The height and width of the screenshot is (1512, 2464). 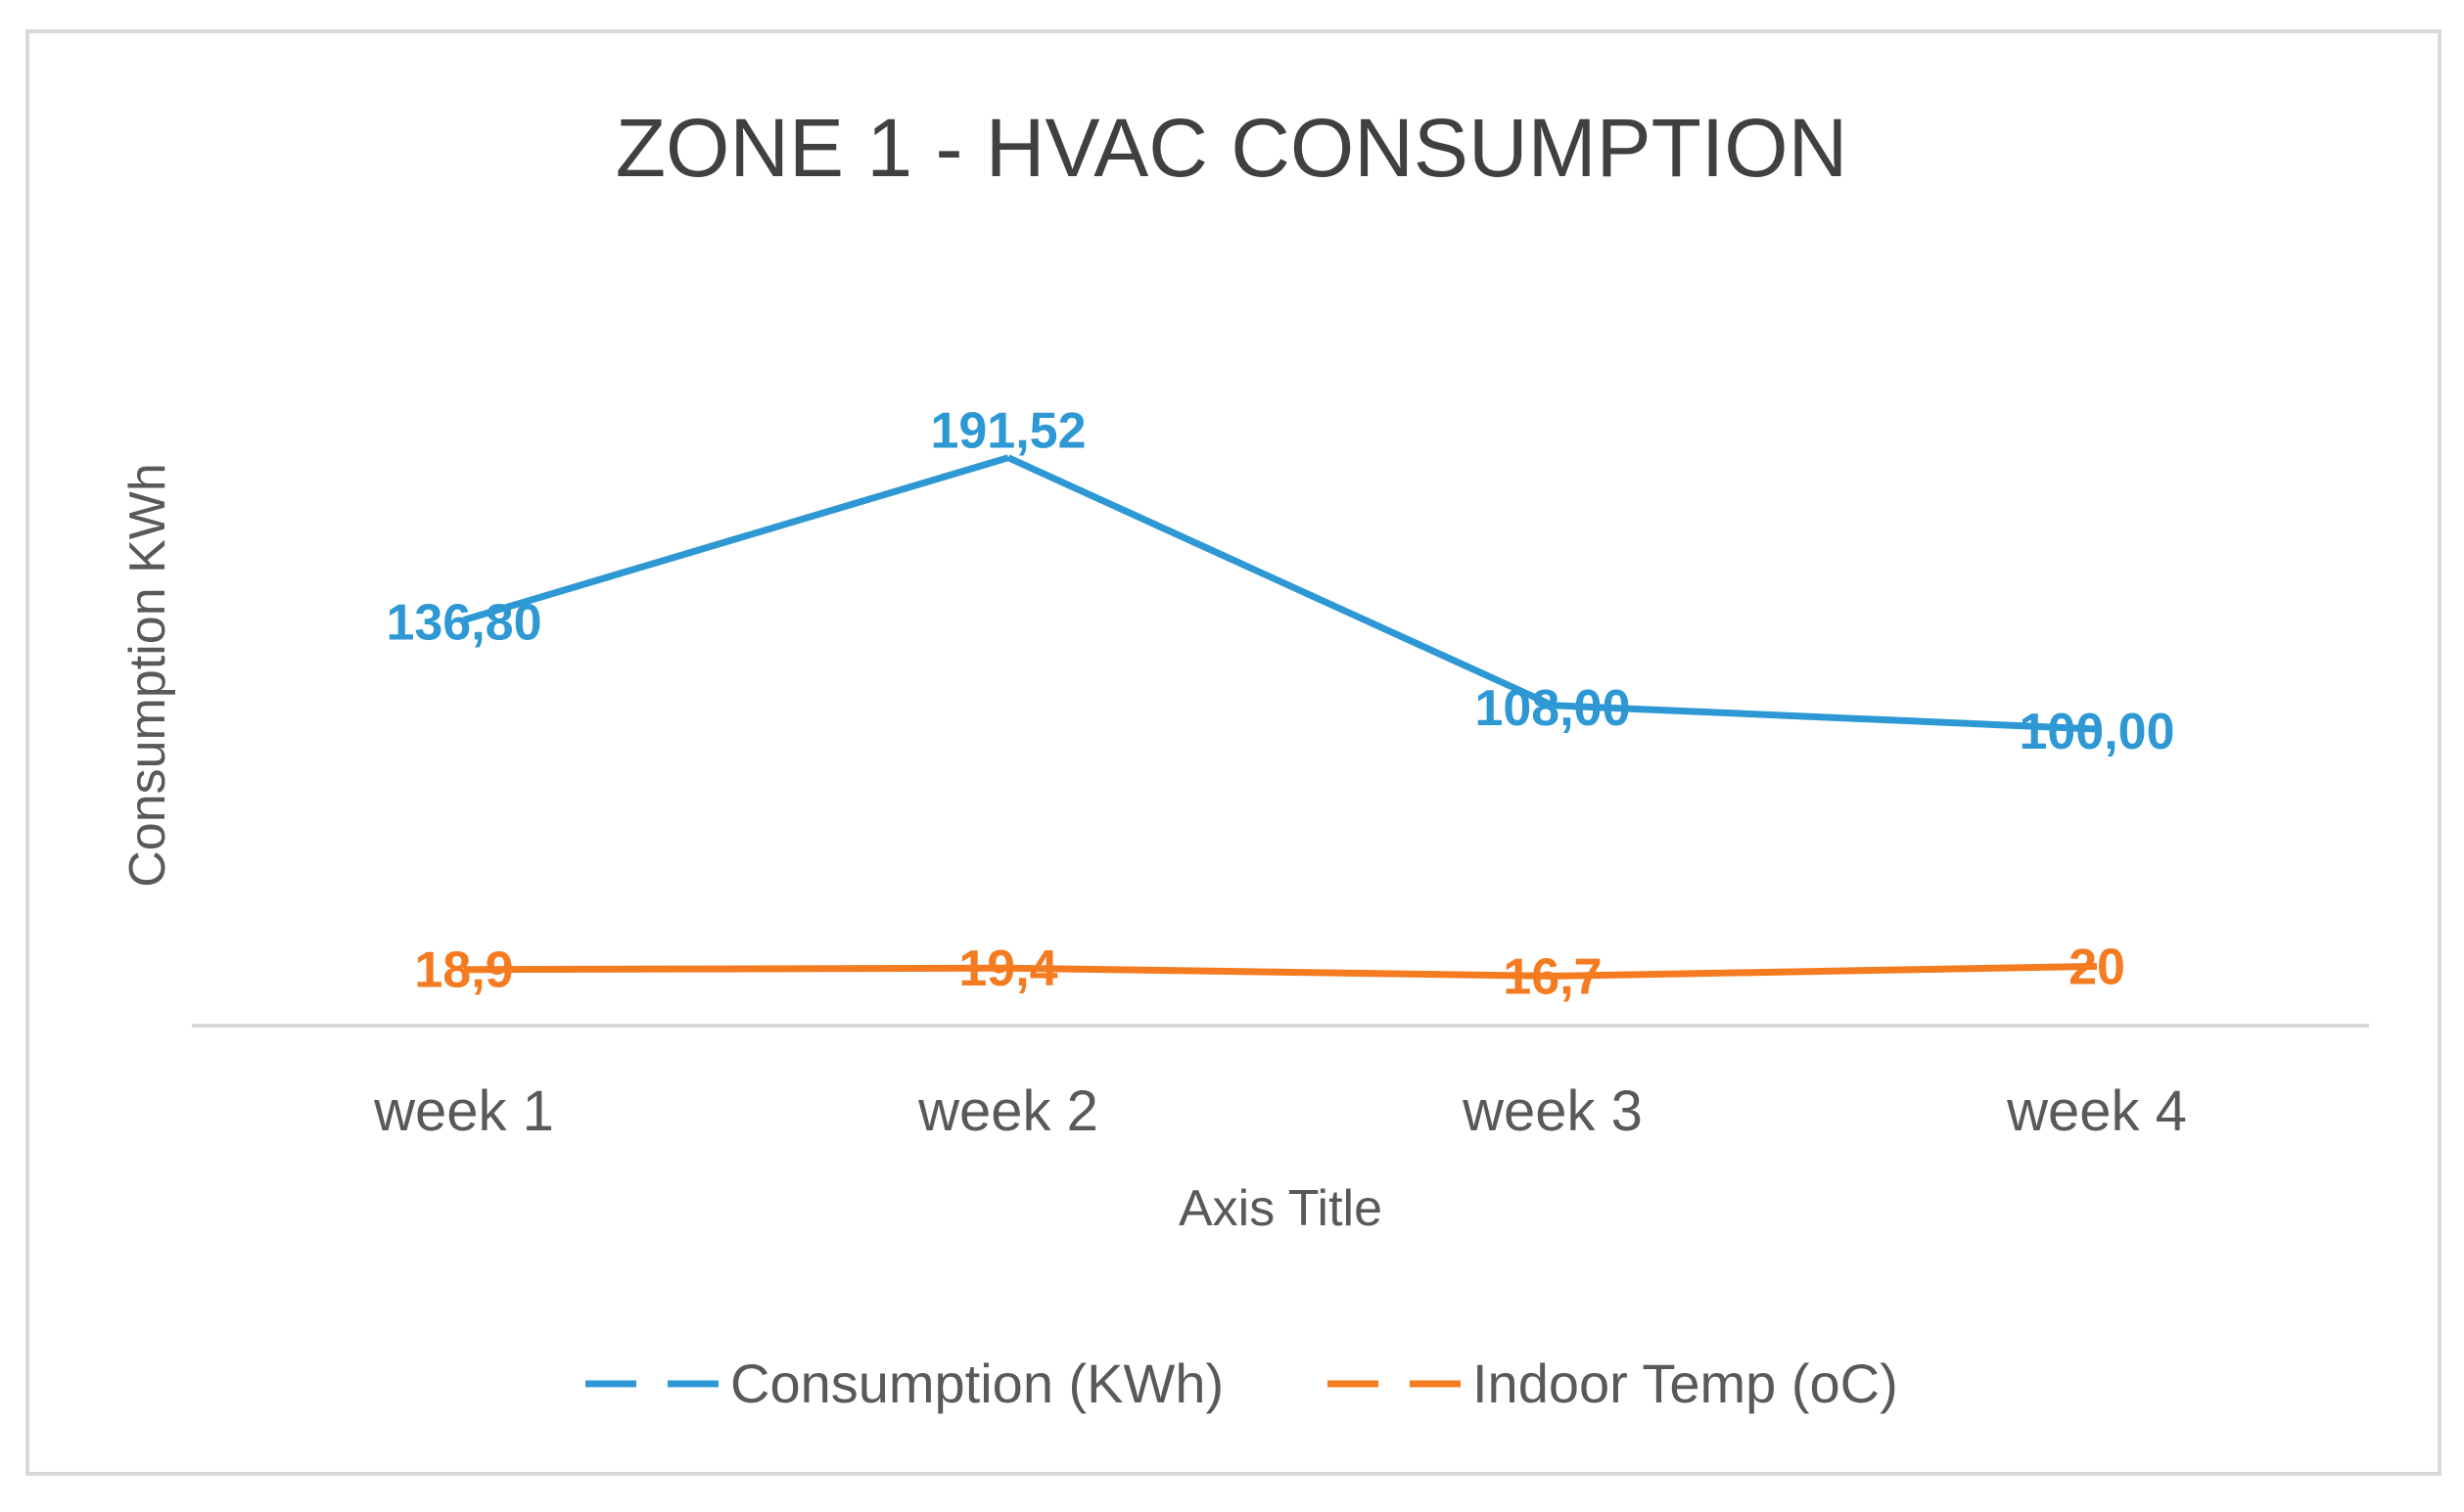 I want to click on data-label-indoor-temp: 19,4, so click(x=1007, y=968).